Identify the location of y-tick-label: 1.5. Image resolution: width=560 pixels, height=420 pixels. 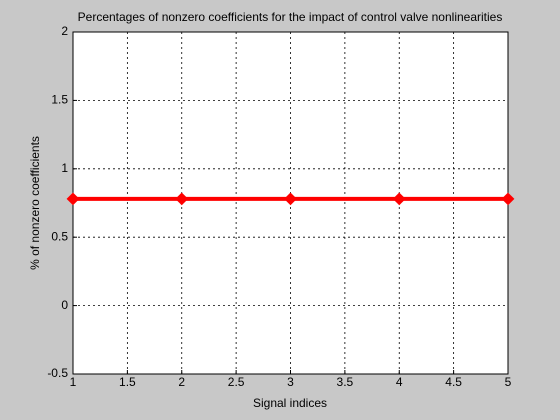
(59, 100).